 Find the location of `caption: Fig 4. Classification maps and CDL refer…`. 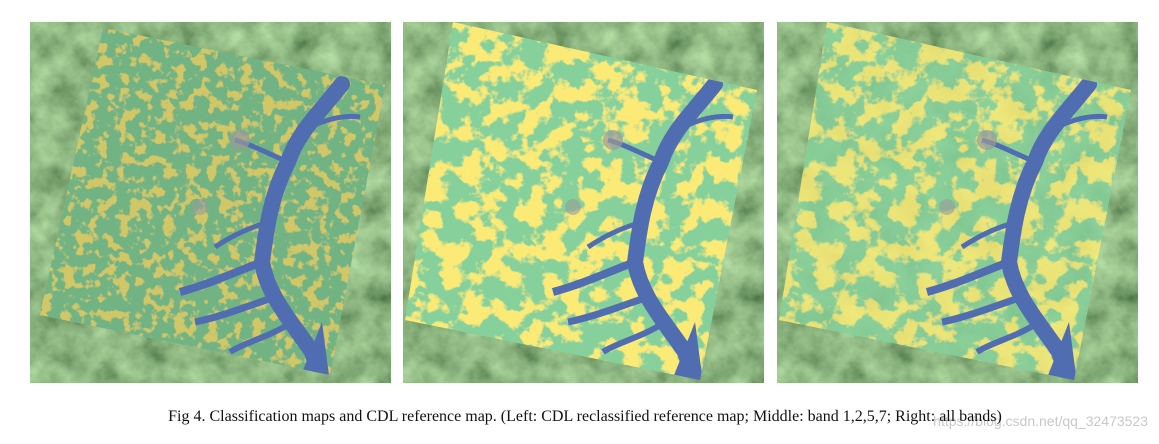

caption: Fig 4. Classification maps and CDL refer… is located at coordinates (585, 416).